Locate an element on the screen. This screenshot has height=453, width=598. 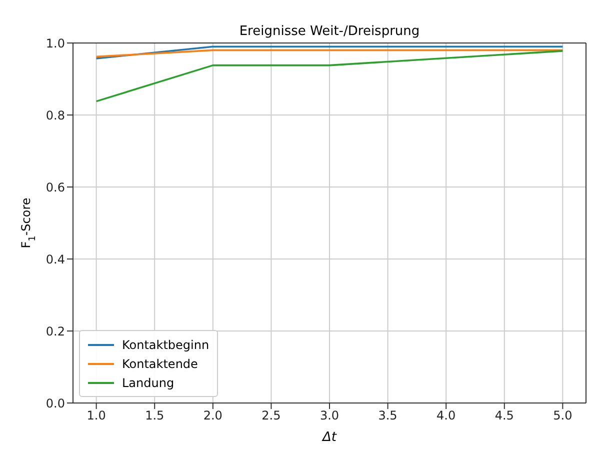
x-tick-label: 2.5 is located at coordinates (271, 415).